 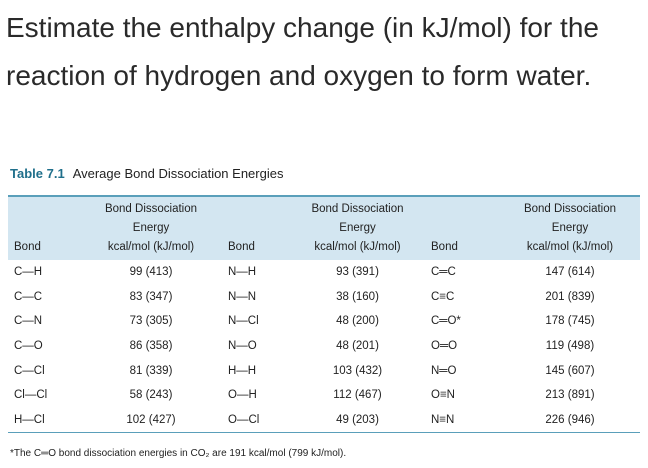 What do you see at coordinates (151, 321) in the screenshot?
I see `energy-cell: 73 (305)` at bounding box center [151, 321].